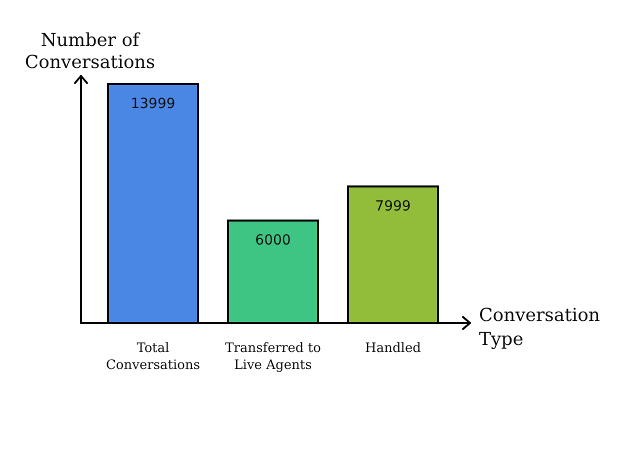 The height and width of the screenshot is (469, 633). Describe the element at coordinates (273, 357) in the screenshot. I see `x-tick-label: Transferred to Live Agents` at that location.